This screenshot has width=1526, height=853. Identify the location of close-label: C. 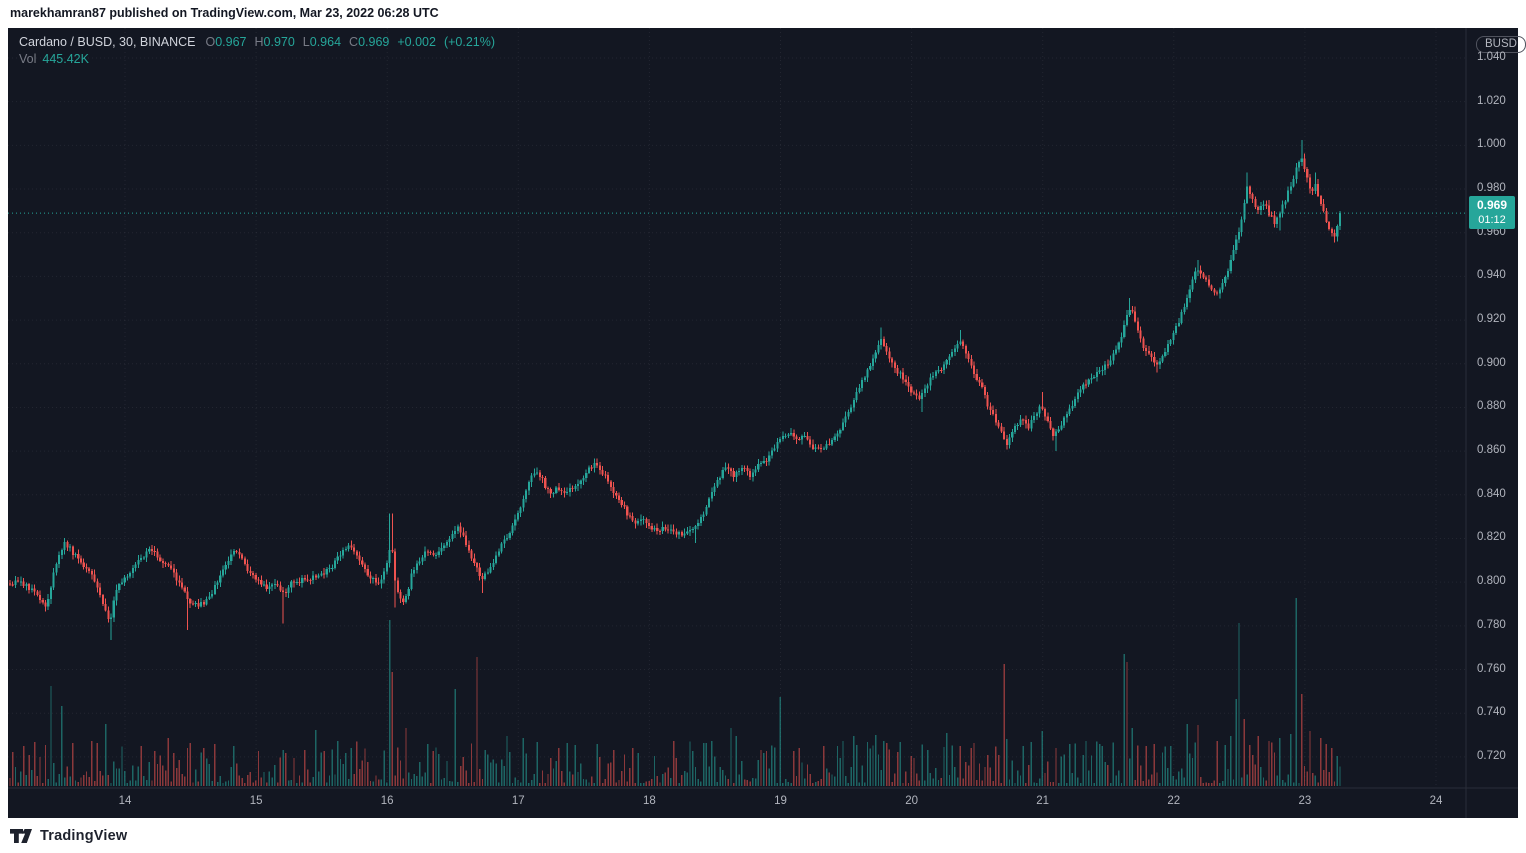
(354, 42).